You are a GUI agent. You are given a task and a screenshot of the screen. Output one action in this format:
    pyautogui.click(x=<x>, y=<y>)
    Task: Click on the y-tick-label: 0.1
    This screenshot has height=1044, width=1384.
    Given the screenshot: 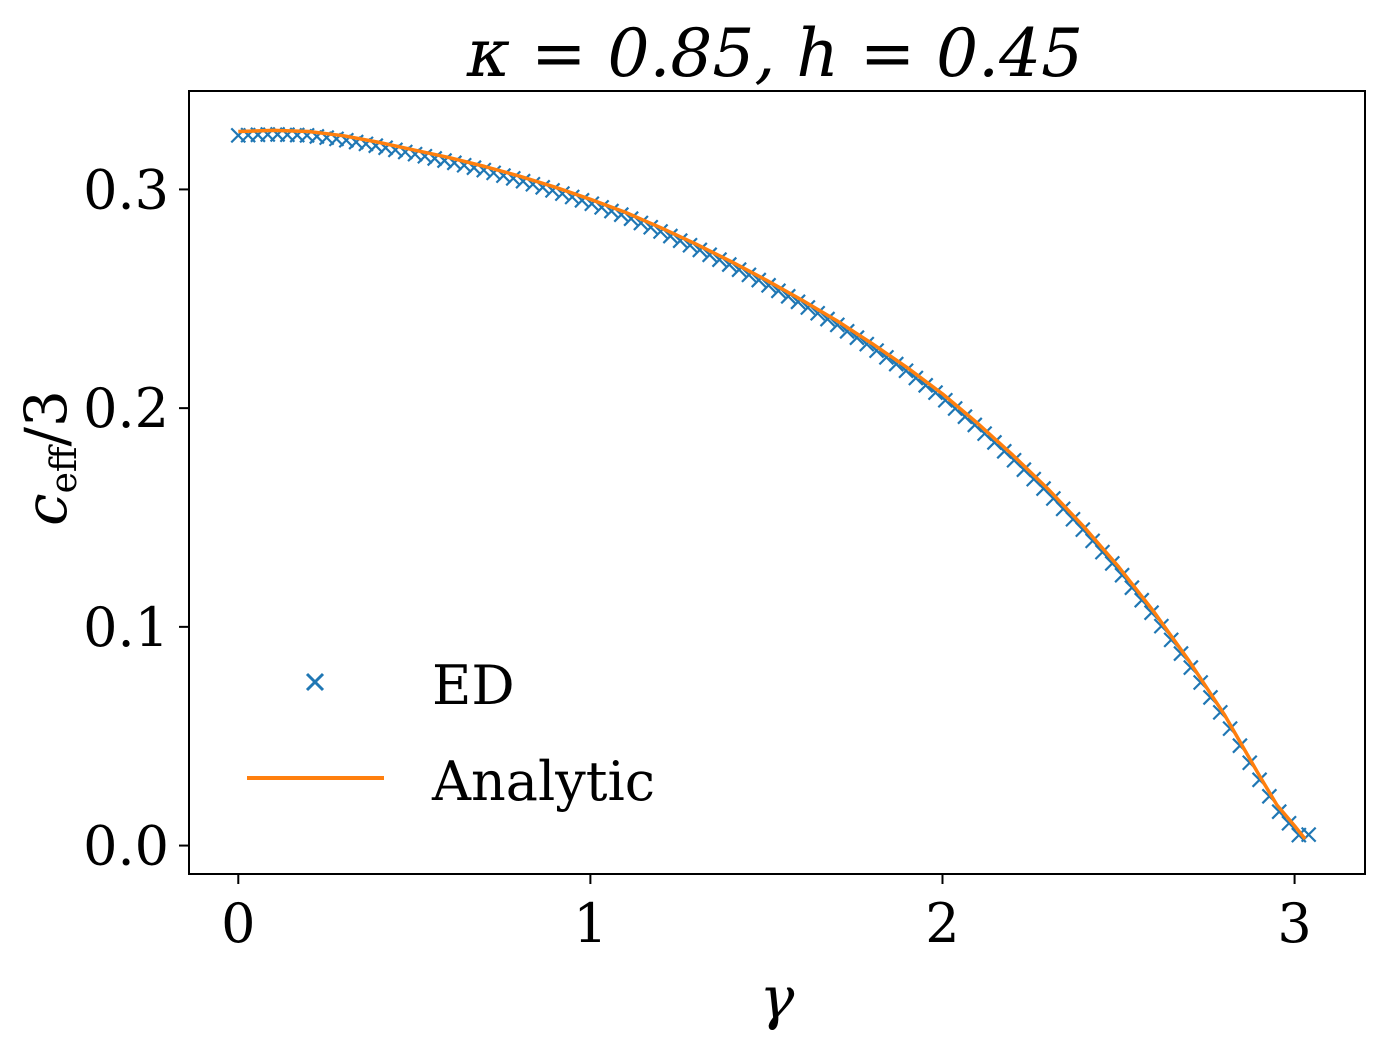 What is the action you would take?
    pyautogui.click(x=126, y=627)
    